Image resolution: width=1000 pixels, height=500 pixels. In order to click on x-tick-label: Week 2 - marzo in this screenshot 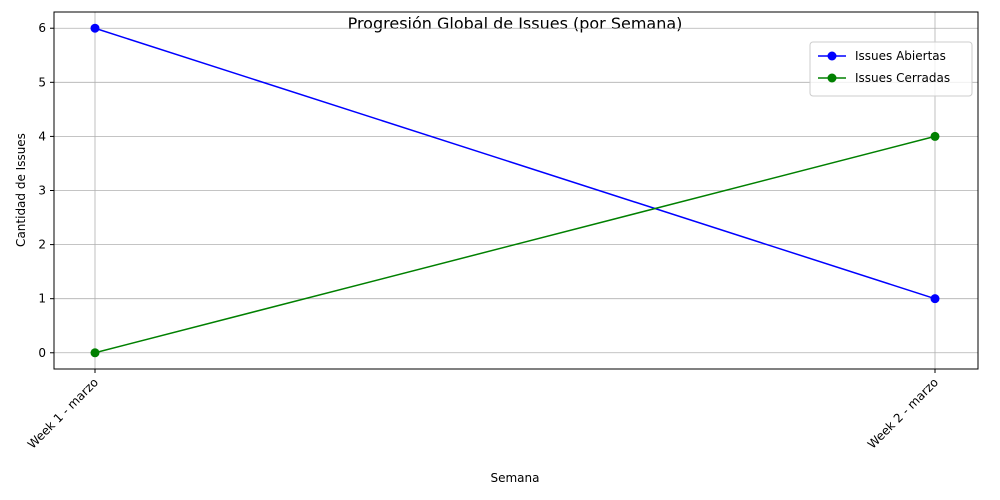, I will do `click(903, 413)`.